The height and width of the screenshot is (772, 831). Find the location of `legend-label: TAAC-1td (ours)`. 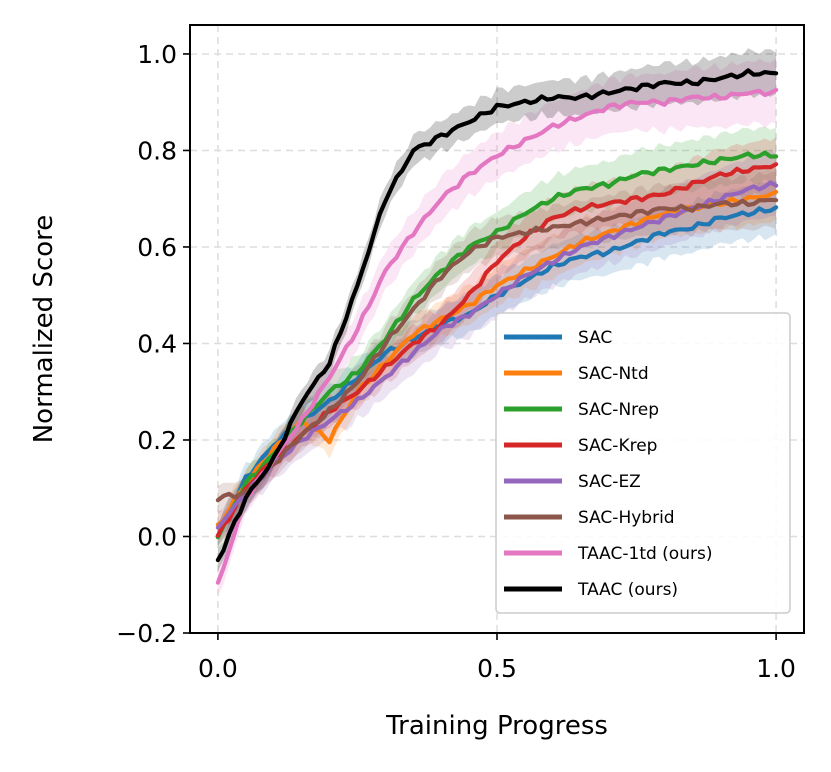

legend-label: TAAC-1td (ours) is located at coordinates (644, 554).